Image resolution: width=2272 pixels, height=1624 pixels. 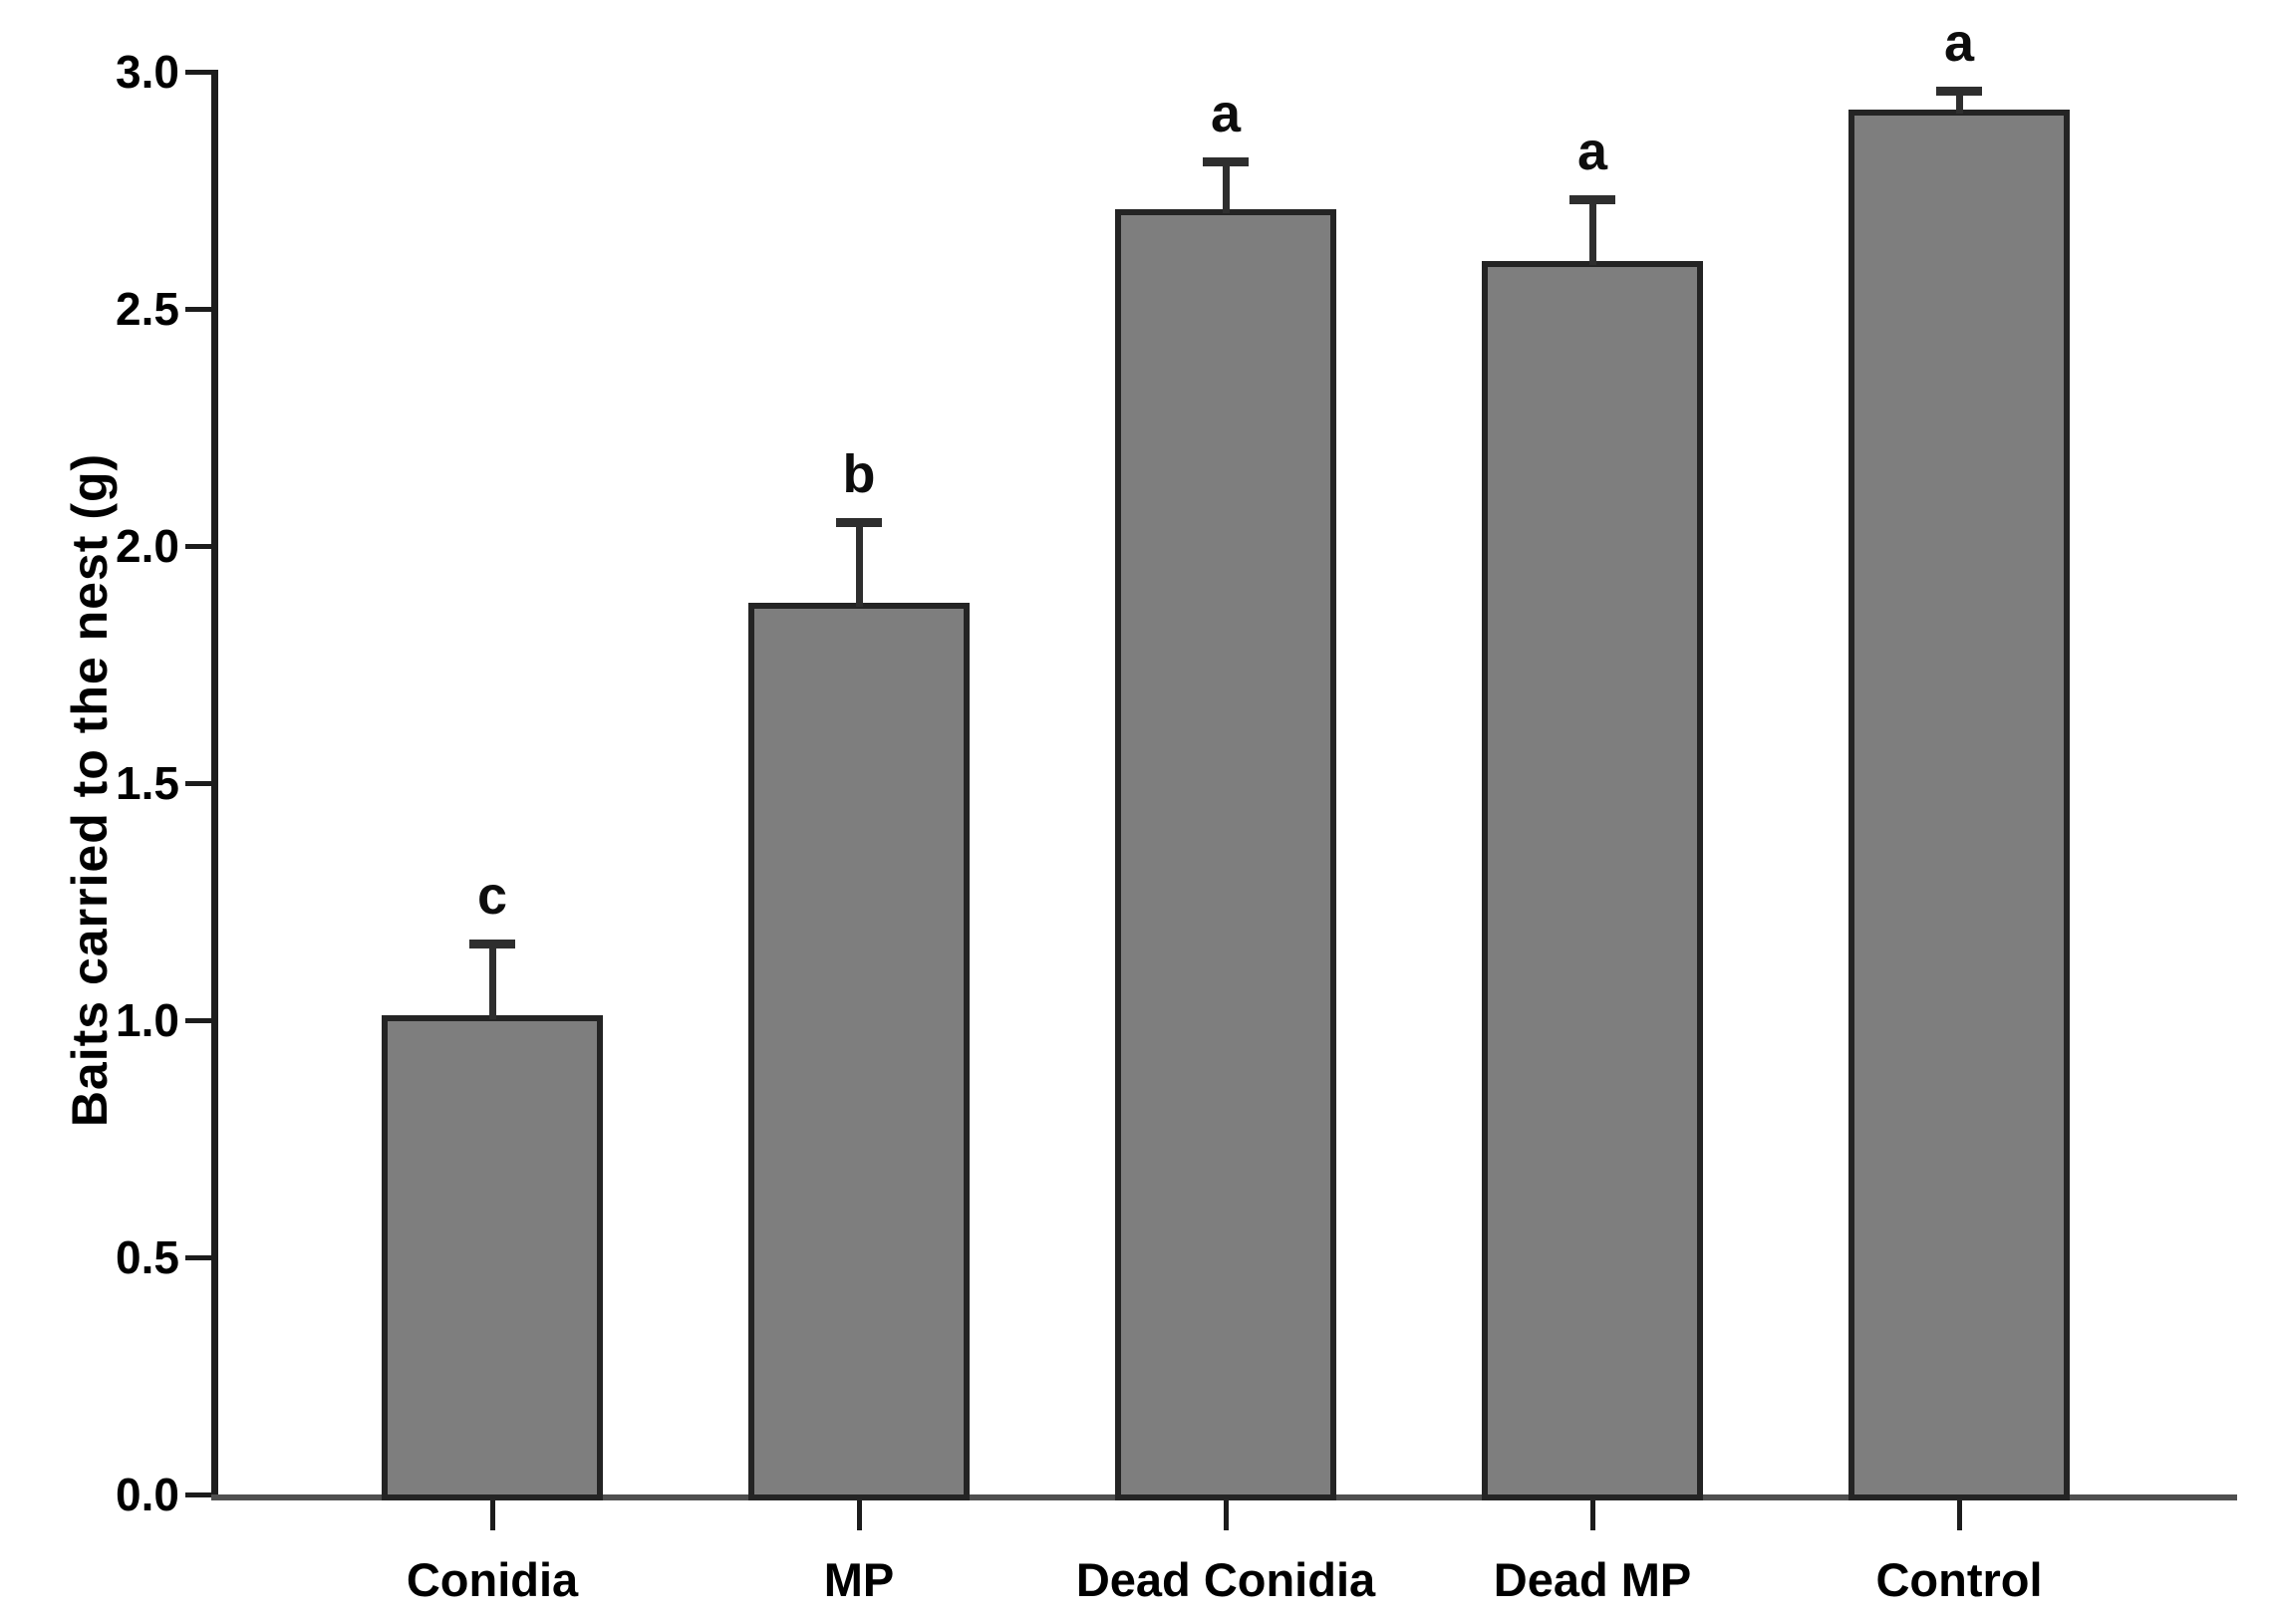 What do you see at coordinates (1959, 103) in the screenshot?
I see `error-bar-stem-control` at bounding box center [1959, 103].